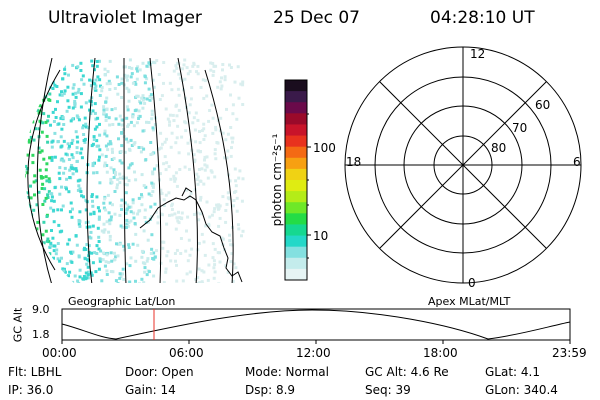  I want to click on colorbar-segment, so click(296, 219).